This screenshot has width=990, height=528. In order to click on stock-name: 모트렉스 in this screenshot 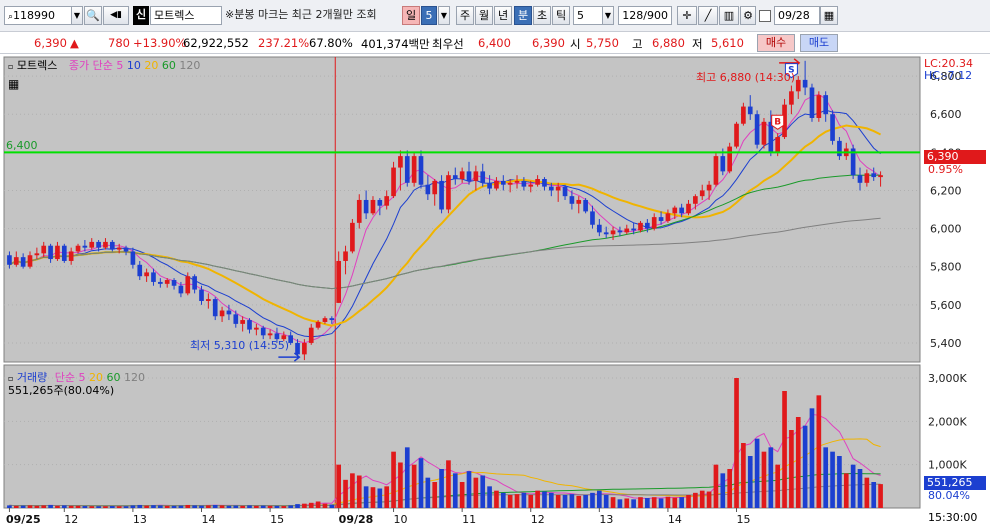, I will do `click(186, 15)`.